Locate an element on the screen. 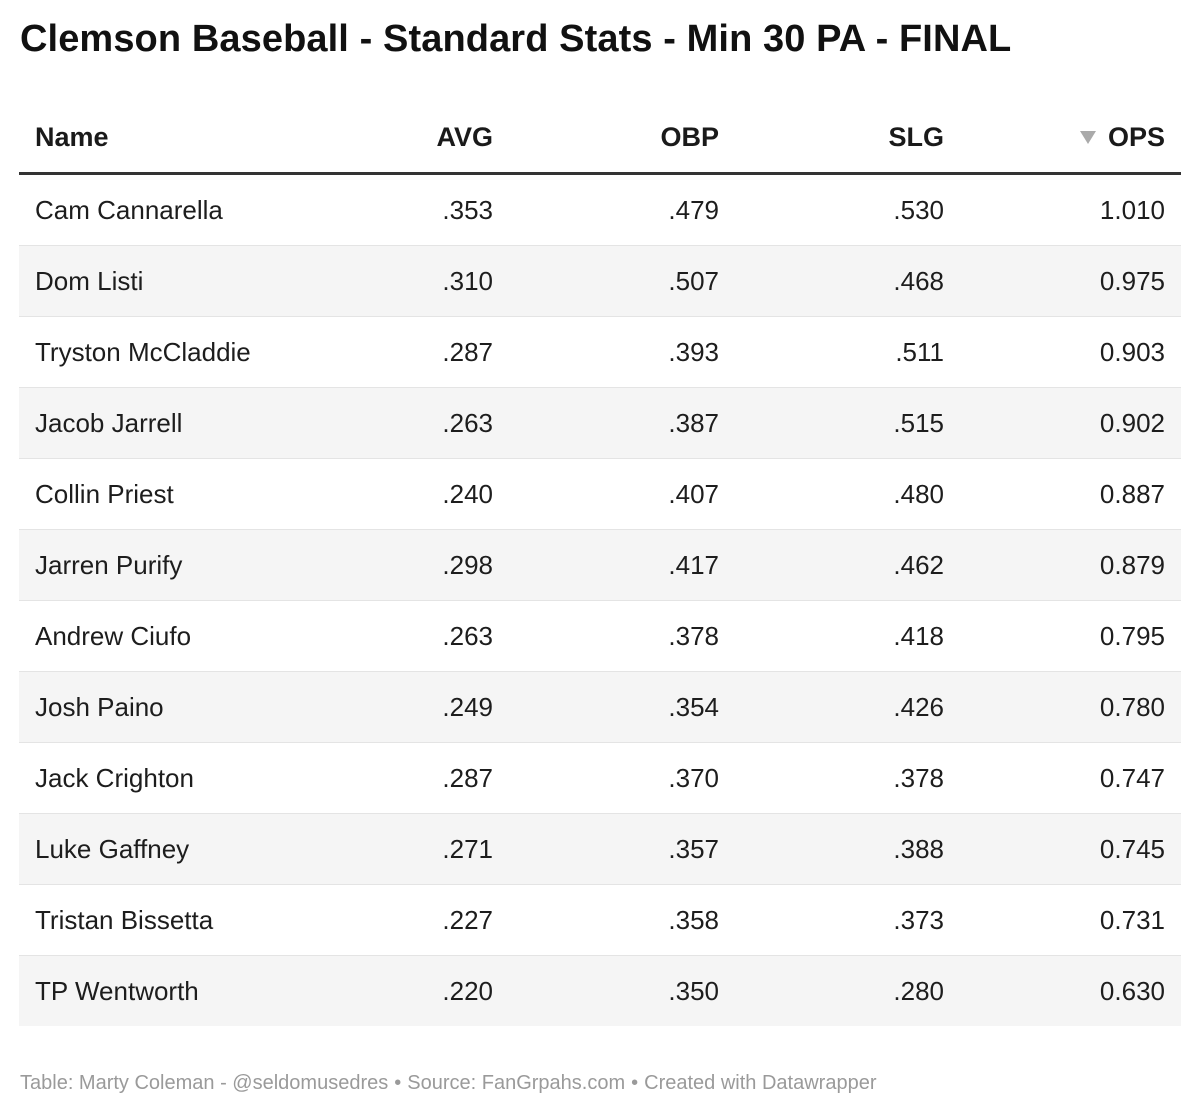  cell-name: Luke Gaffney is located at coordinates (189, 849).